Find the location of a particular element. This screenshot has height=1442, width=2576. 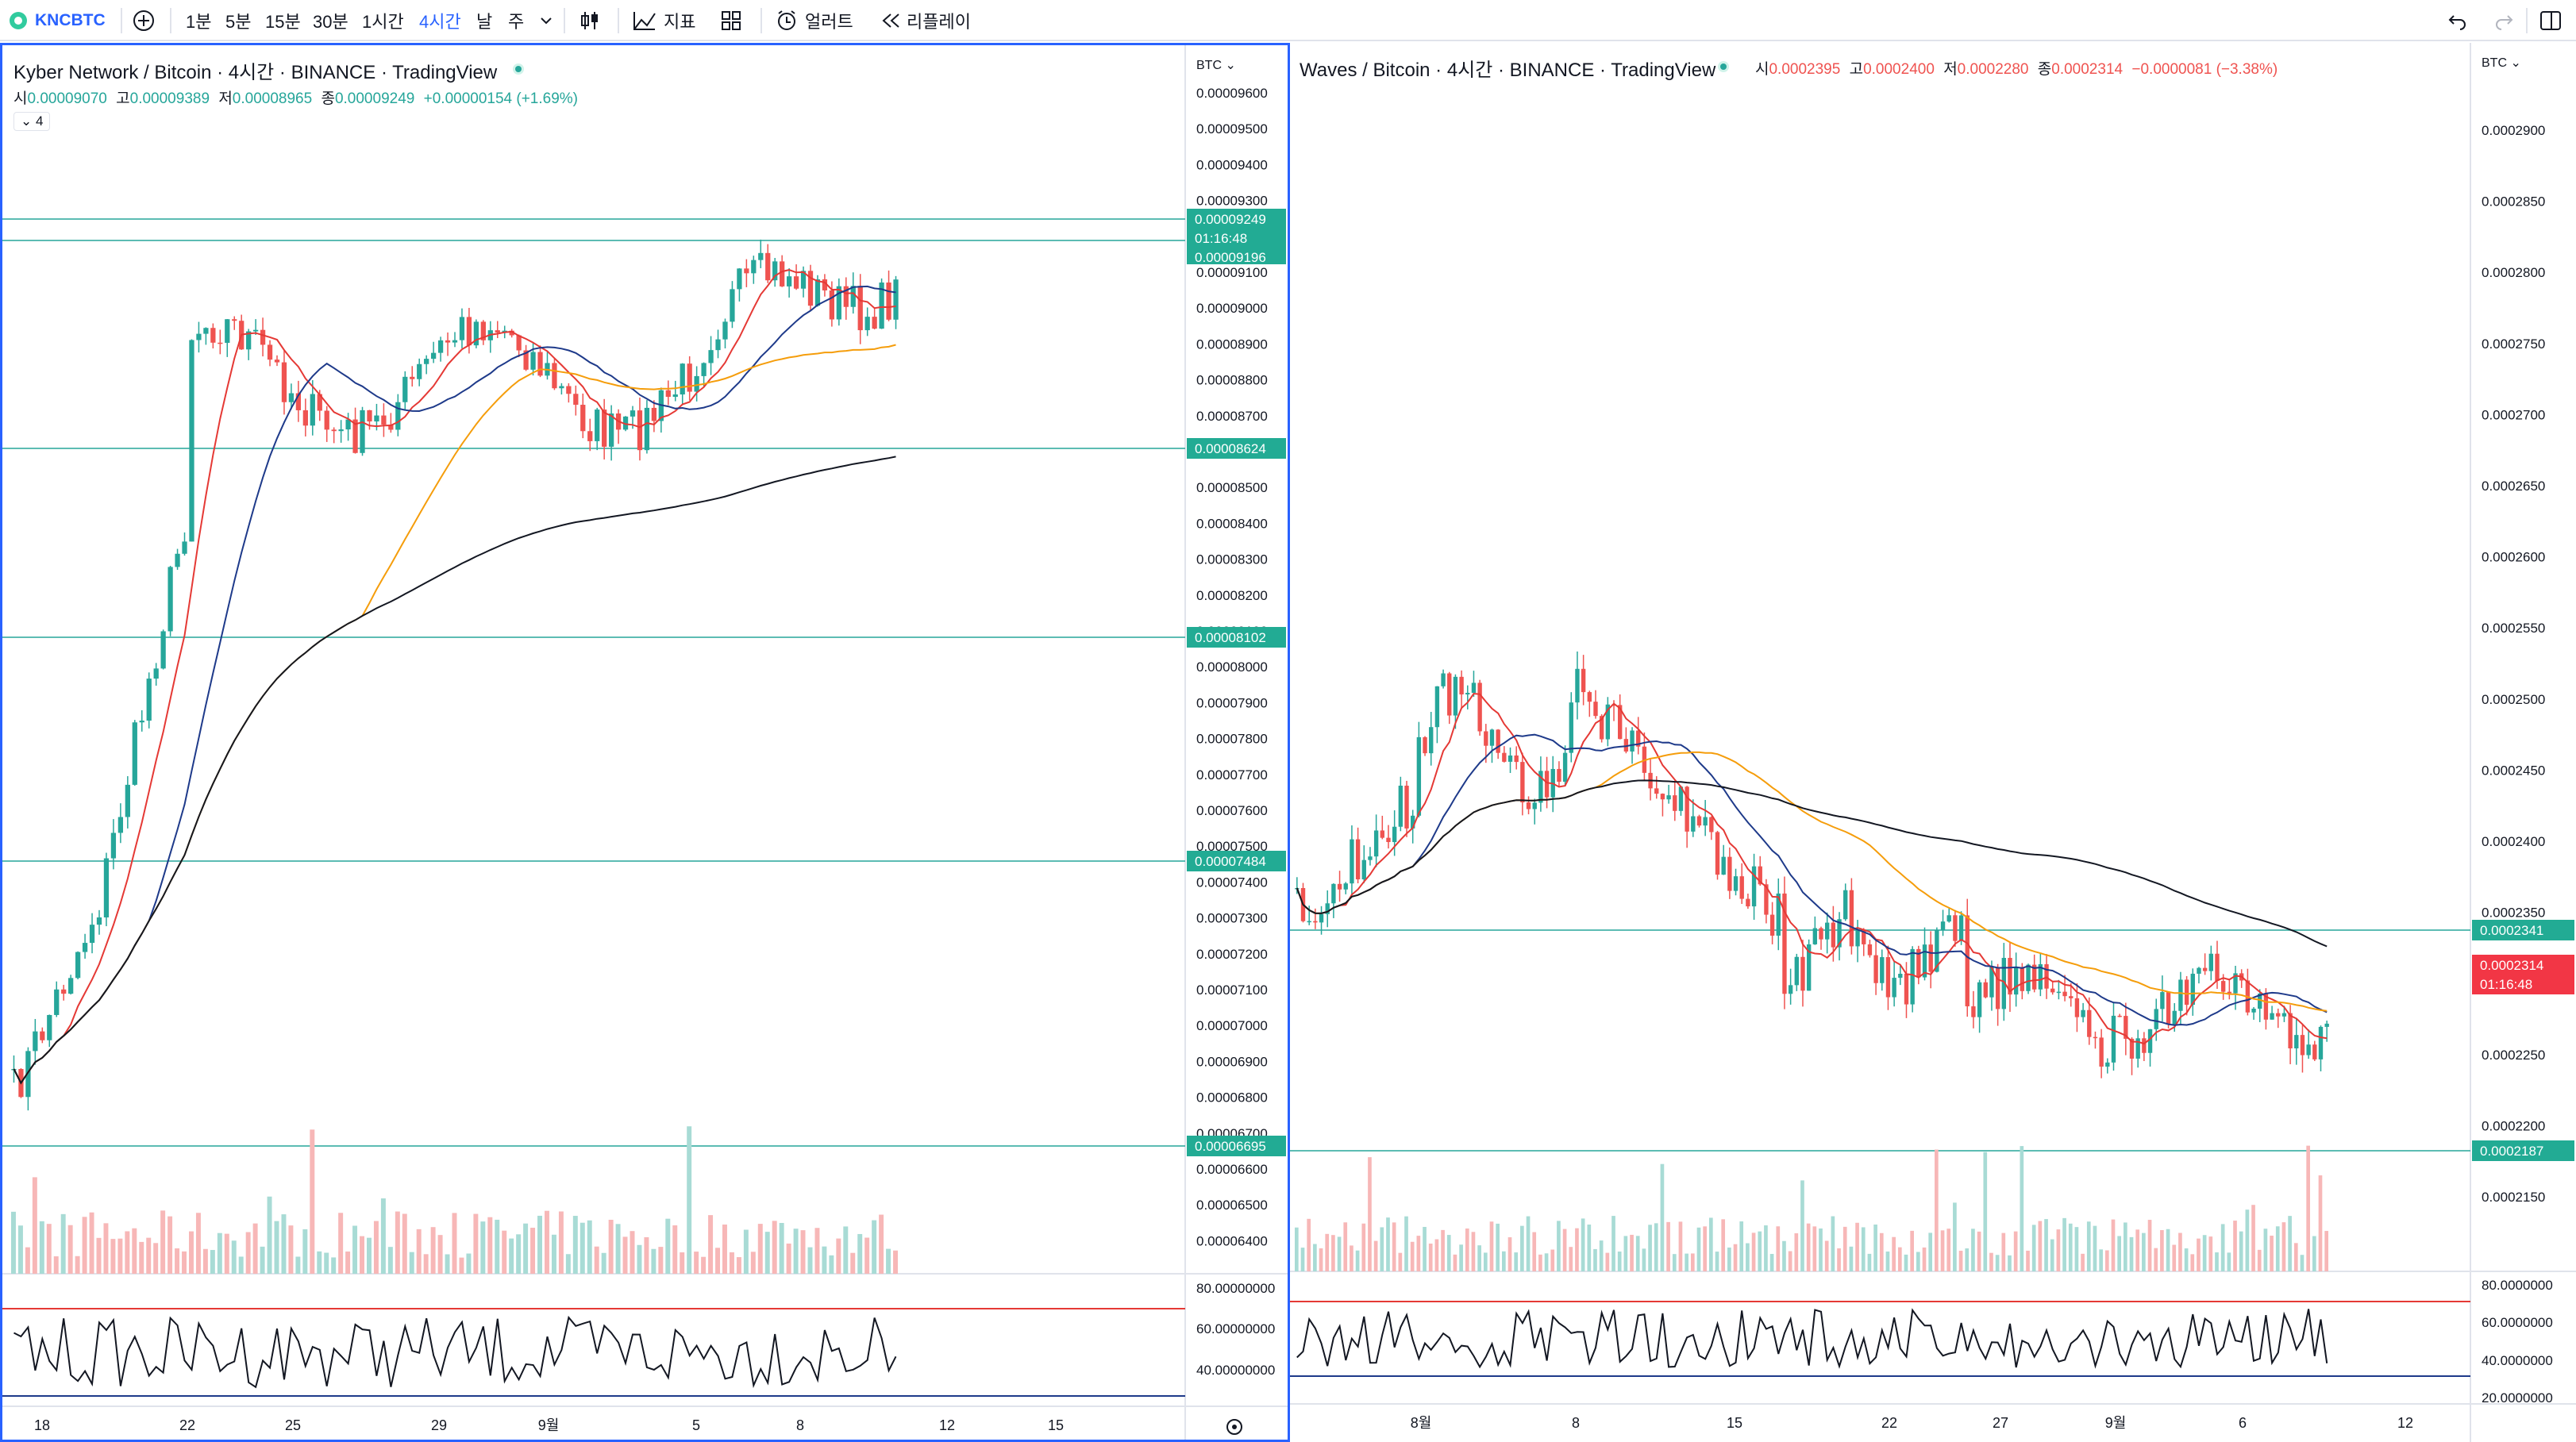

indicators-button: 지표 is located at coordinates (663, 20).